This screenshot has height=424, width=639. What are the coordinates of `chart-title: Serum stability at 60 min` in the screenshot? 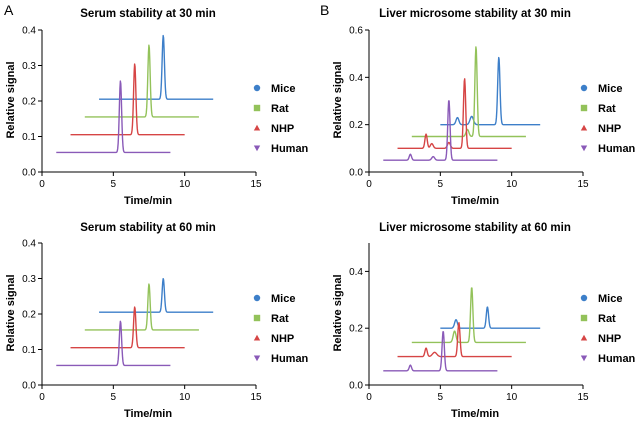 It's located at (148, 228).